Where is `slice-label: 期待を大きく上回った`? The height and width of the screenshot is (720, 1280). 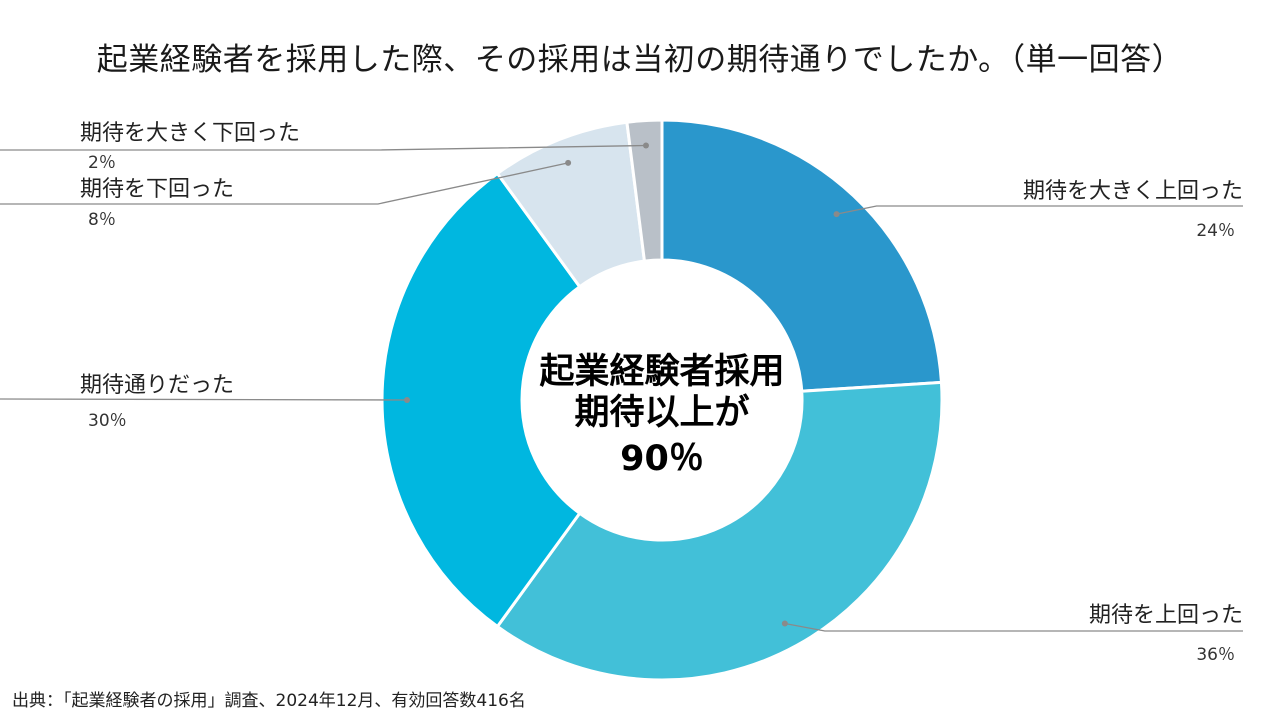
slice-label: 期待を大きく上回った is located at coordinates (1133, 191).